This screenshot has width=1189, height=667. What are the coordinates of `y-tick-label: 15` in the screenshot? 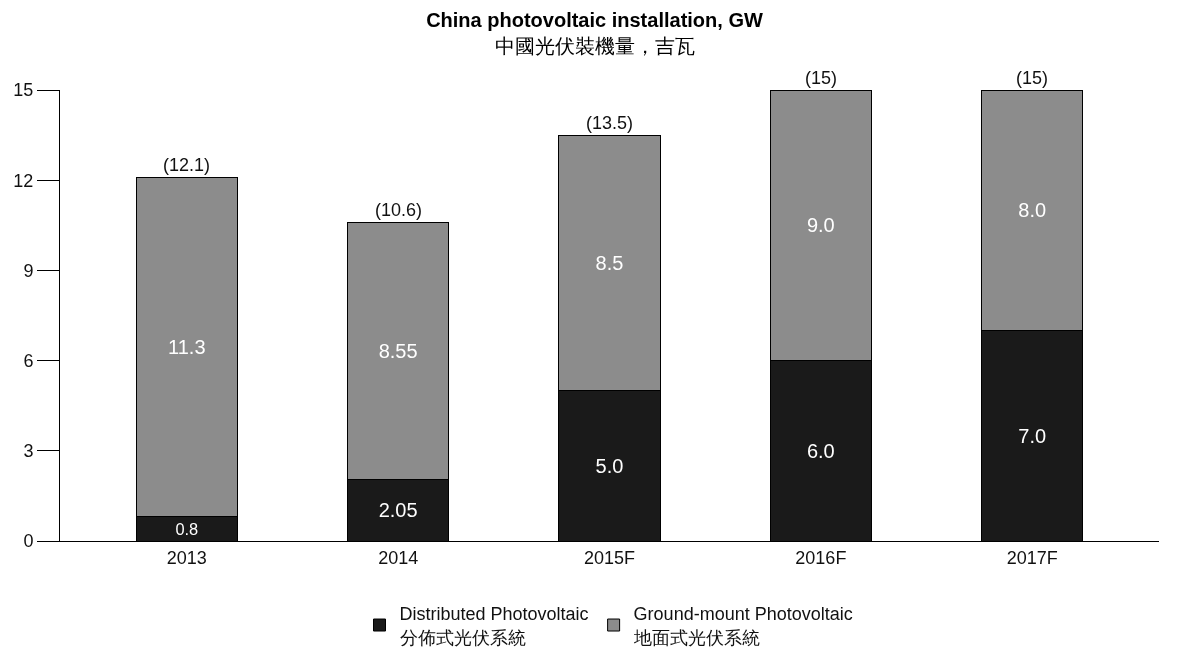 It's located at (23, 90).